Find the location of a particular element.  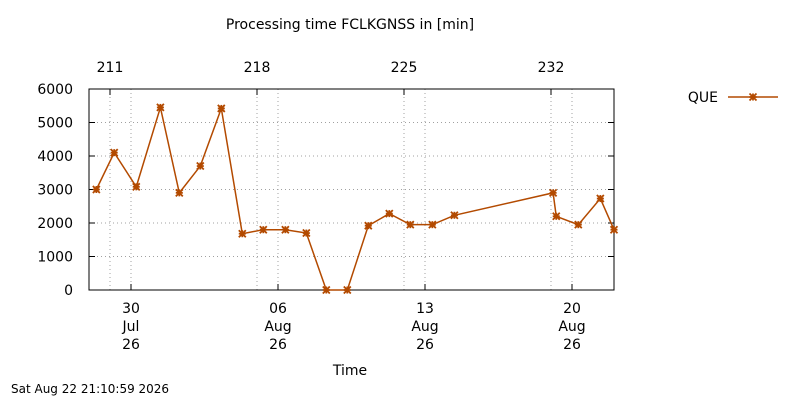

y-tick-label: 5000 is located at coordinates (55, 124).